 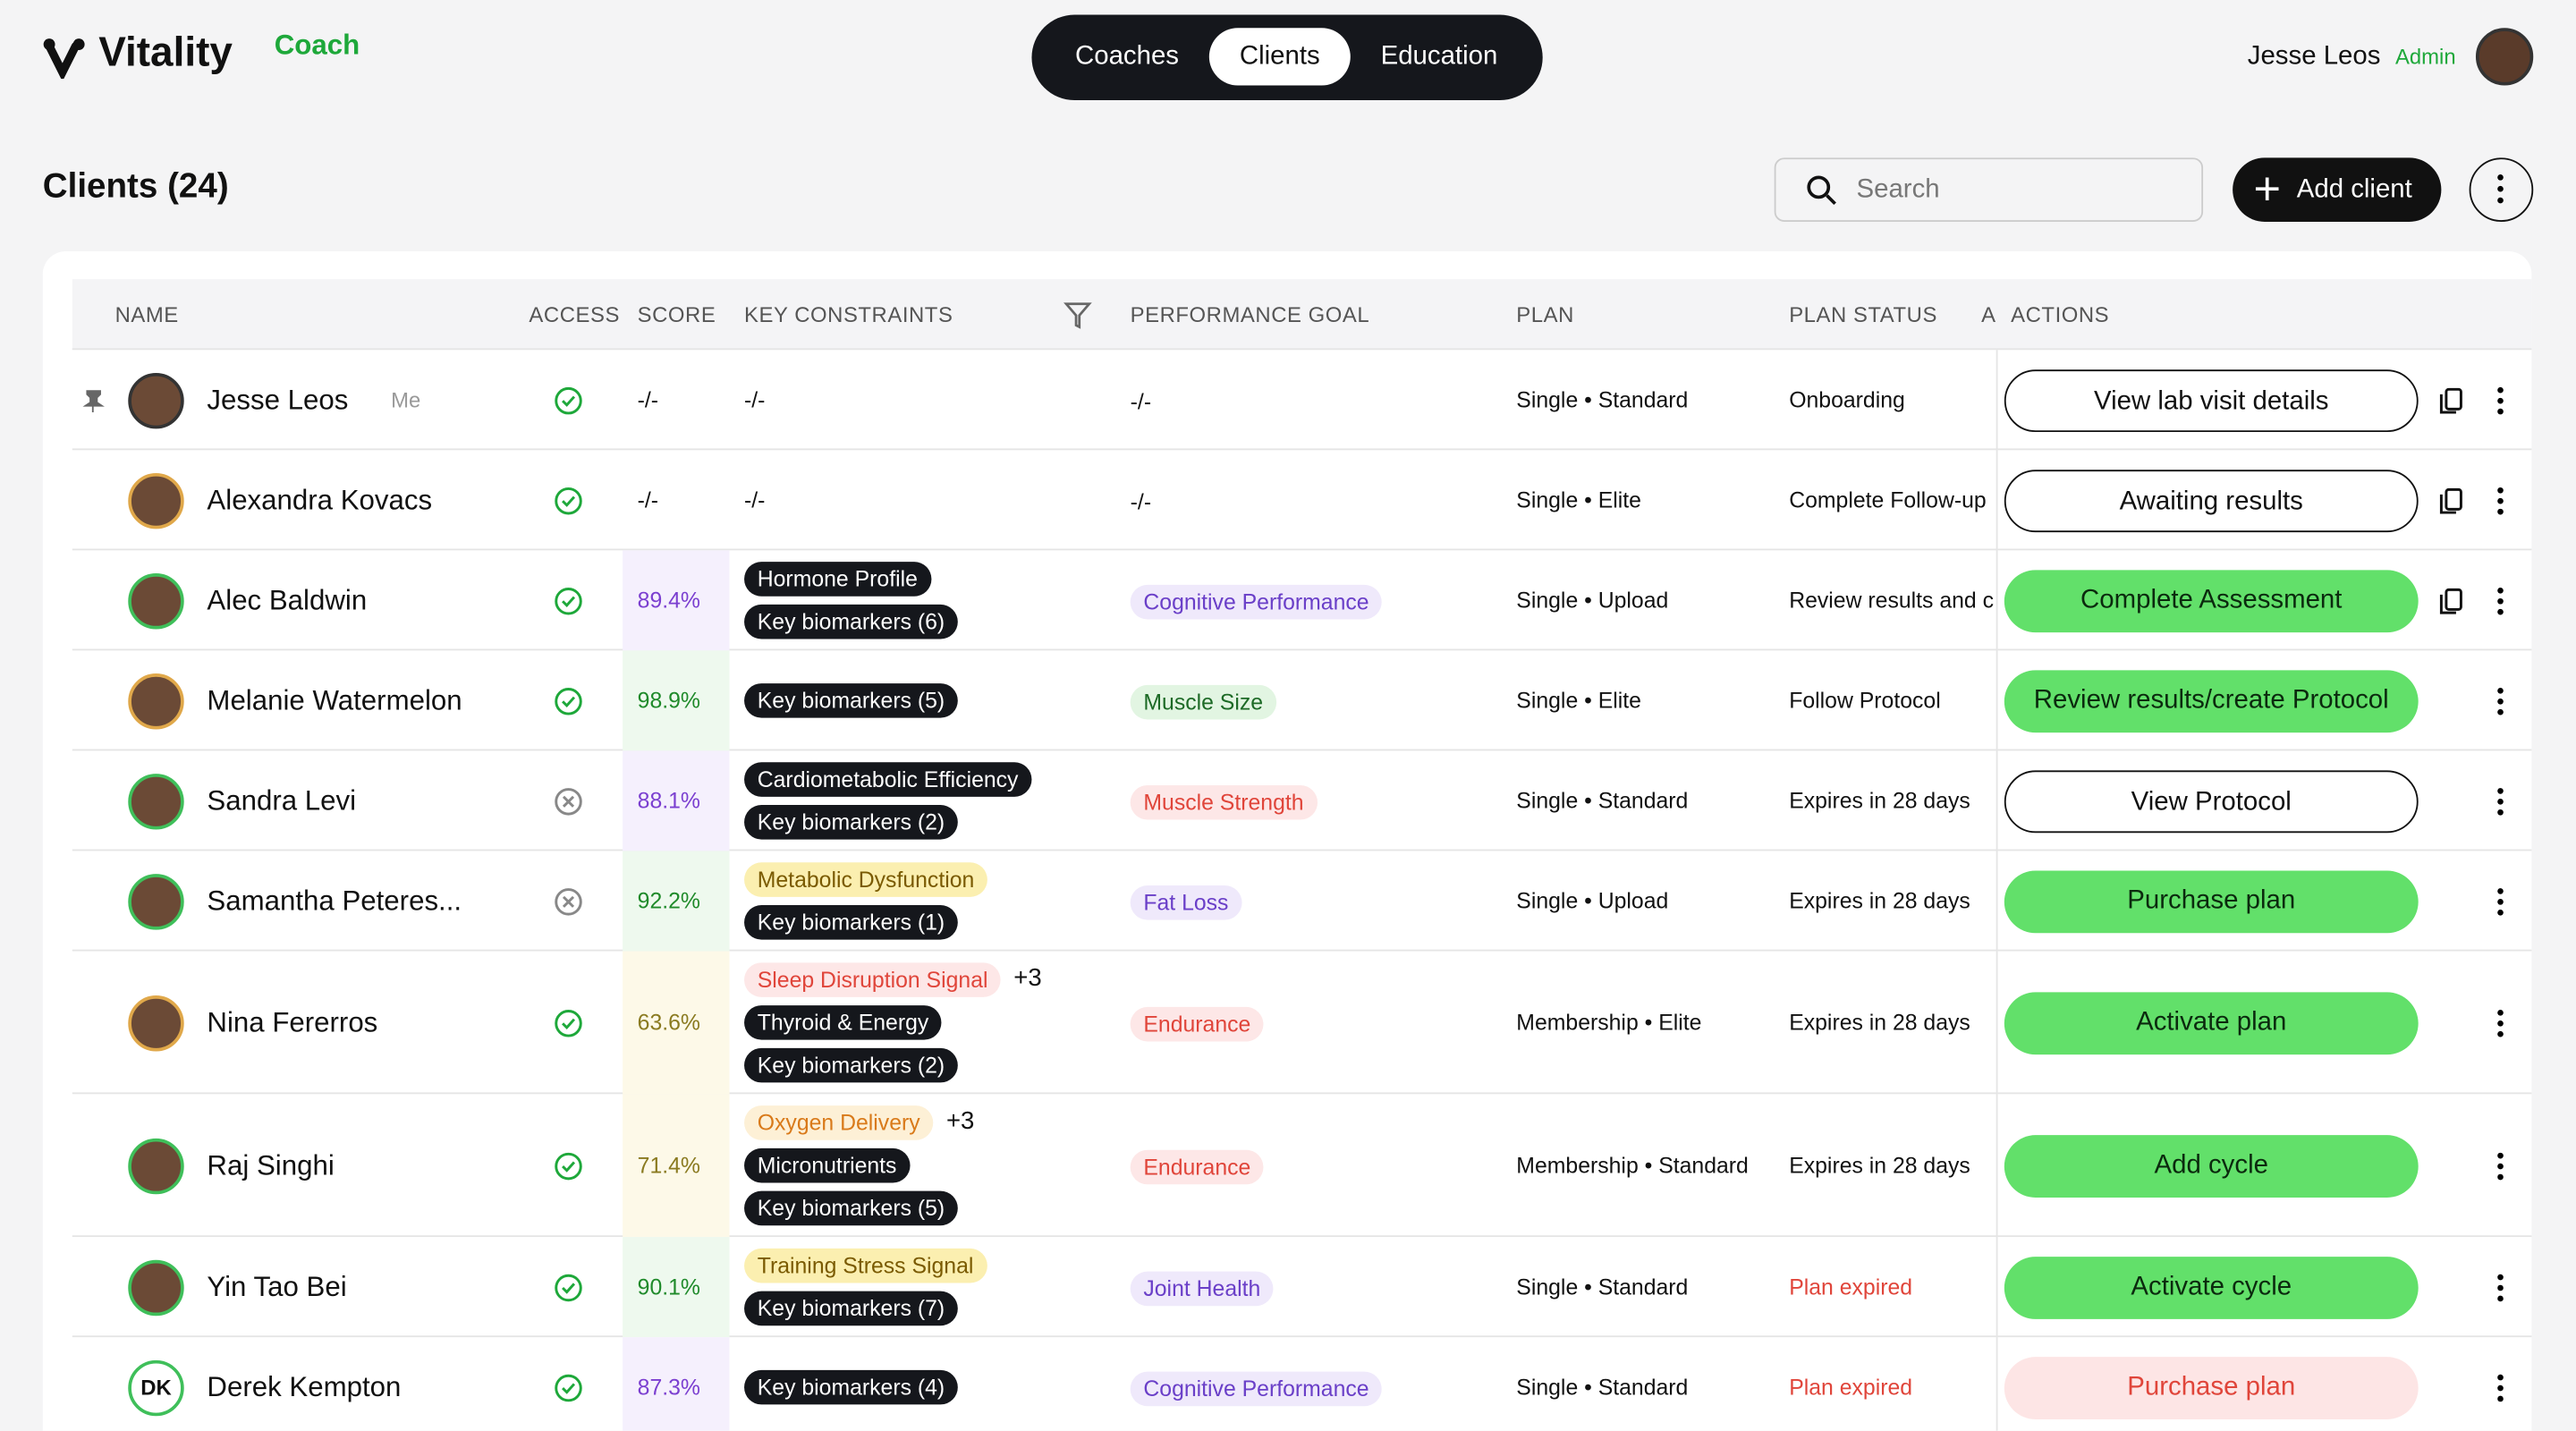 What do you see at coordinates (865, 880) in the screenshot?
I see `constraint-tag: Metabolic Dysfunction` at bounding box center [865, 880].